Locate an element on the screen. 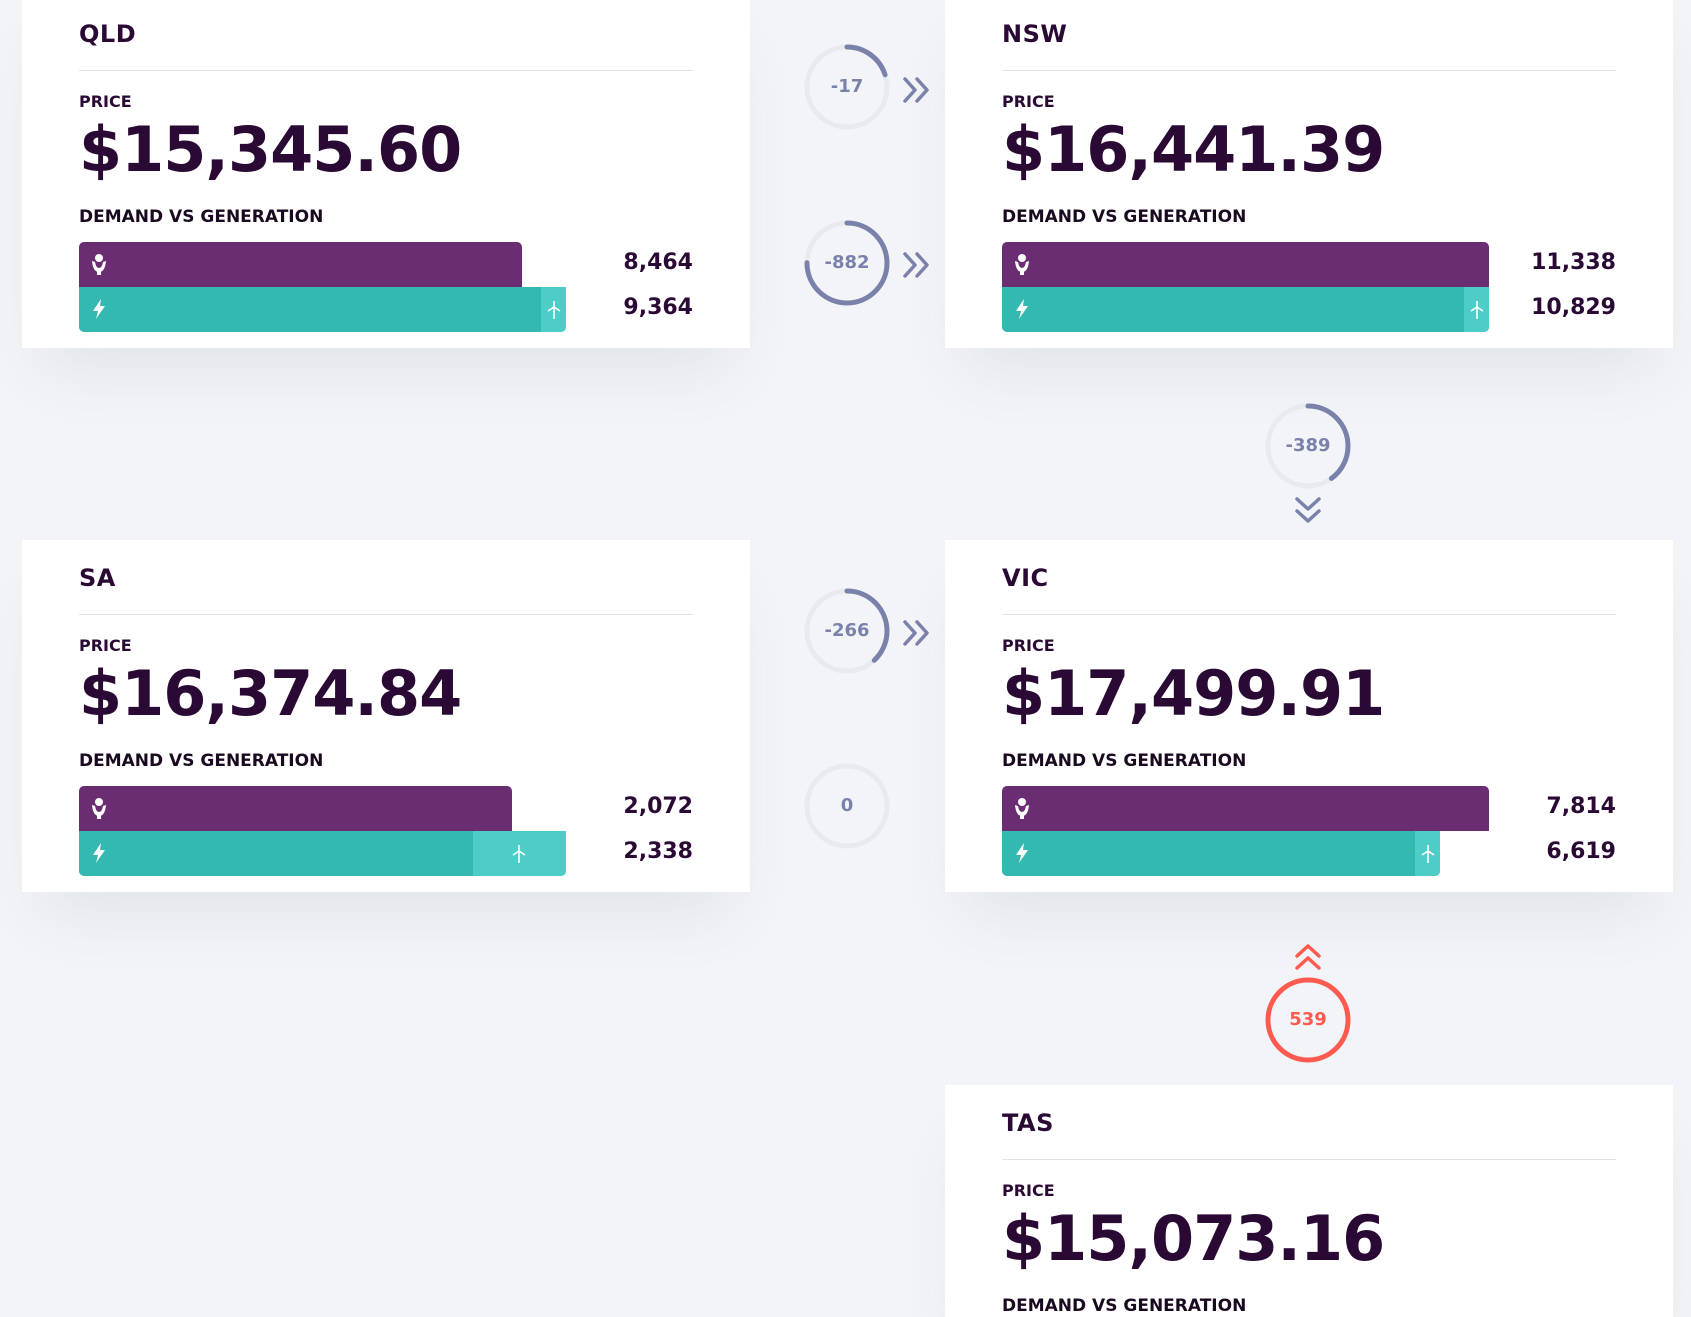 The image size is (1691, 1317). interconnector-sa-vic-upper: -266 is located at coordinates (847, 631).